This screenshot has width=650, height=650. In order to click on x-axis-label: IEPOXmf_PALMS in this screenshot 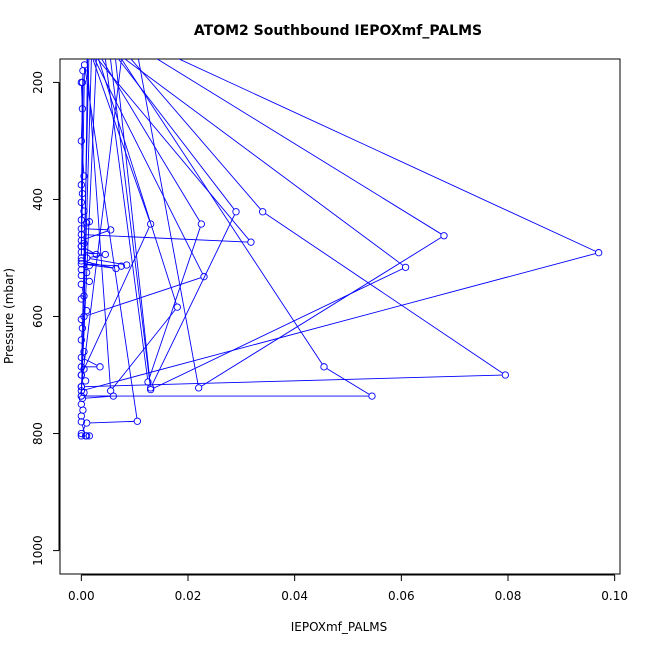, I will do `click(339, 627)`.